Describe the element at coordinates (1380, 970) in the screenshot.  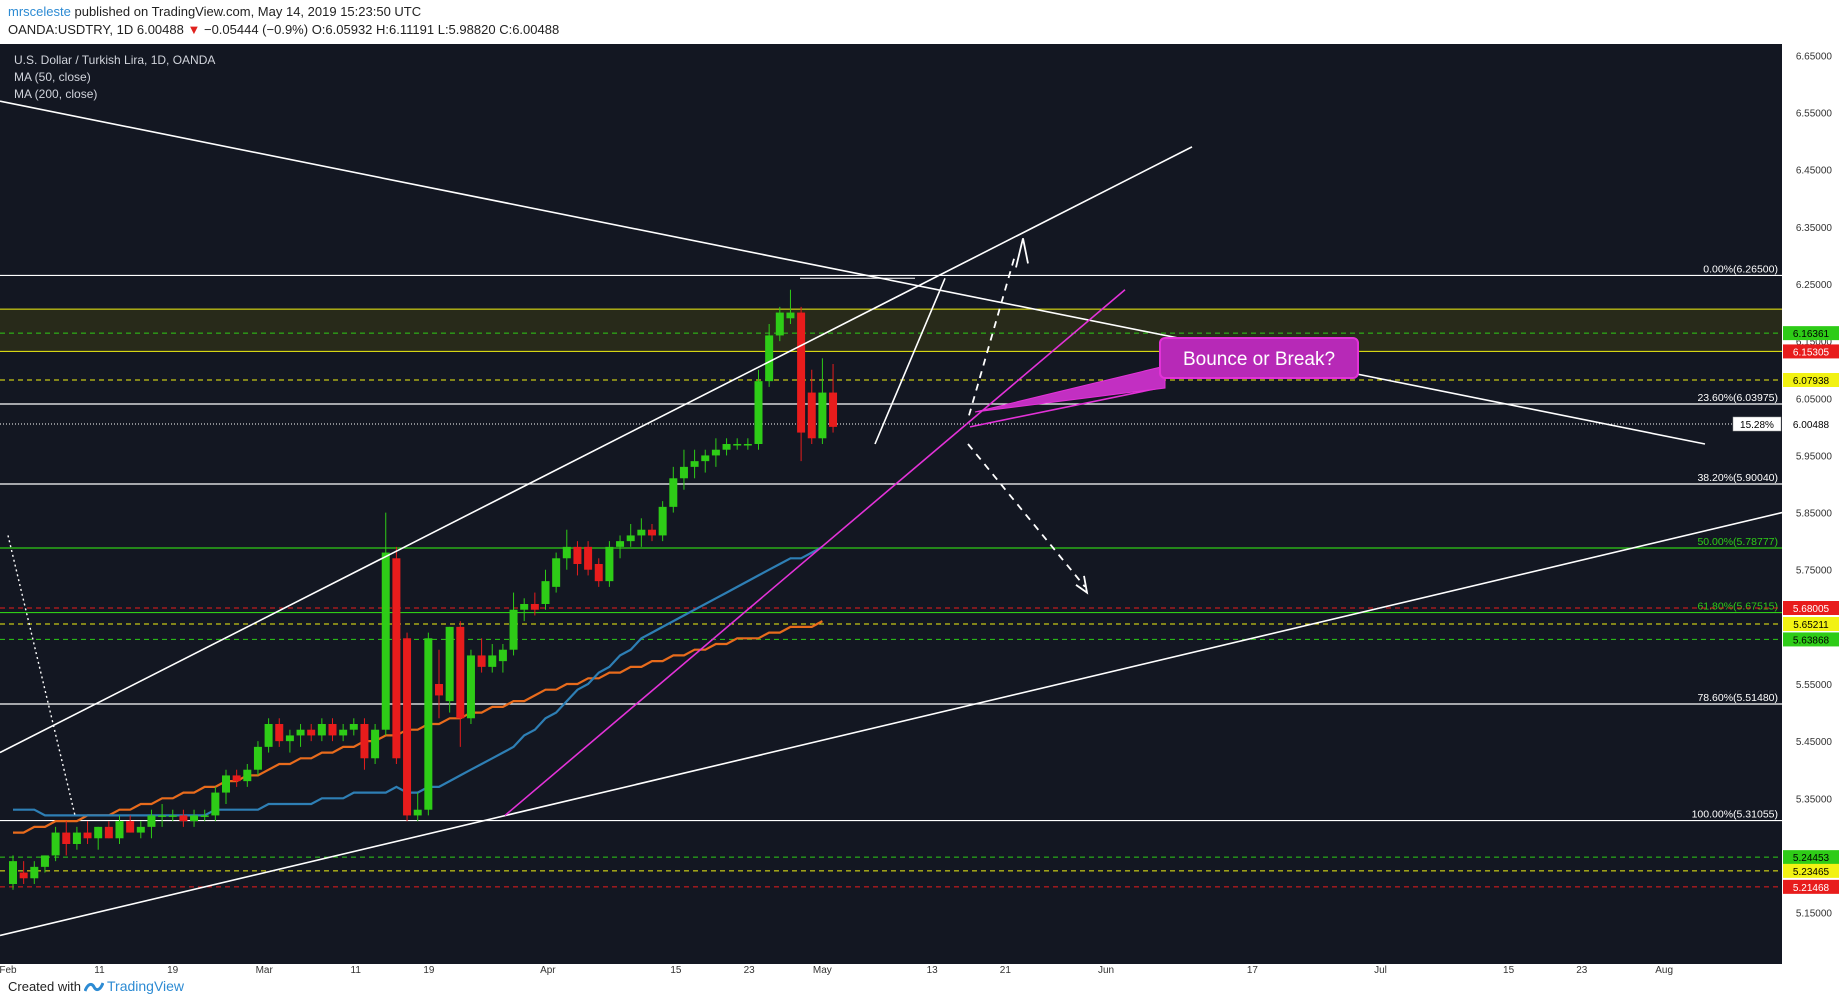
I see `x-tick-label: Jul` at that location.